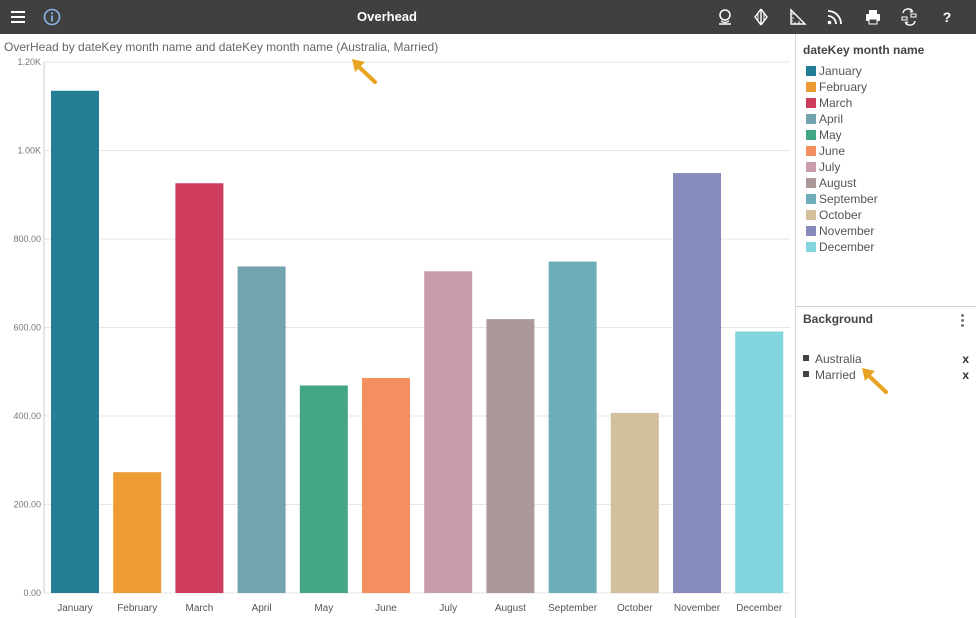 The width and height of the screenshot is (976, 618). What do you see at coordinates (387, 16) in the screenshot?
I see `page-title: Overhead` at bounding box center [387, 16].